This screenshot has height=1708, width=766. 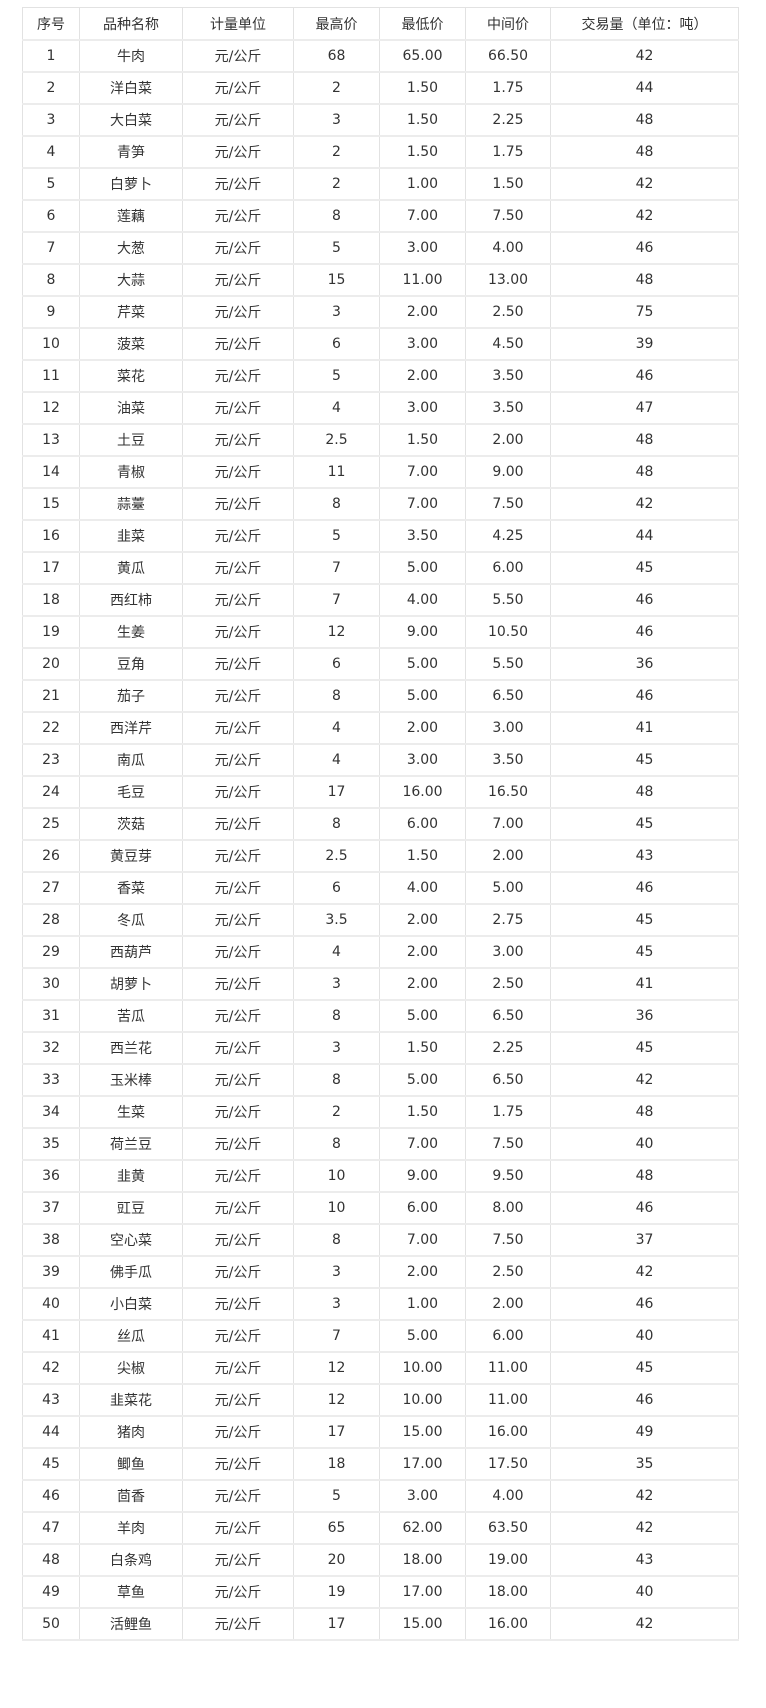 I want to click on cell-col-max-price: 18, so click(x=336, y=1464).